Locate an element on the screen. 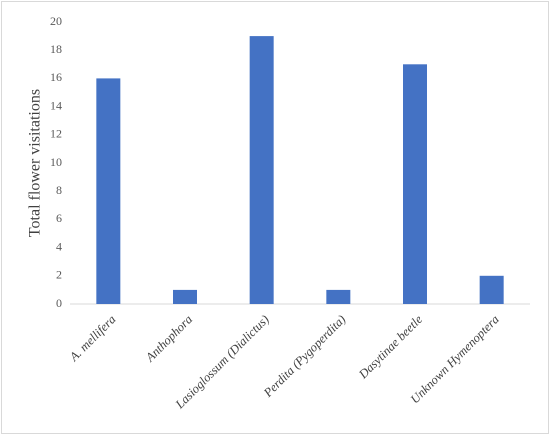 This screenshot has width=550, height=435. y-tick-label: 18 is located at coordinates (56, 49).